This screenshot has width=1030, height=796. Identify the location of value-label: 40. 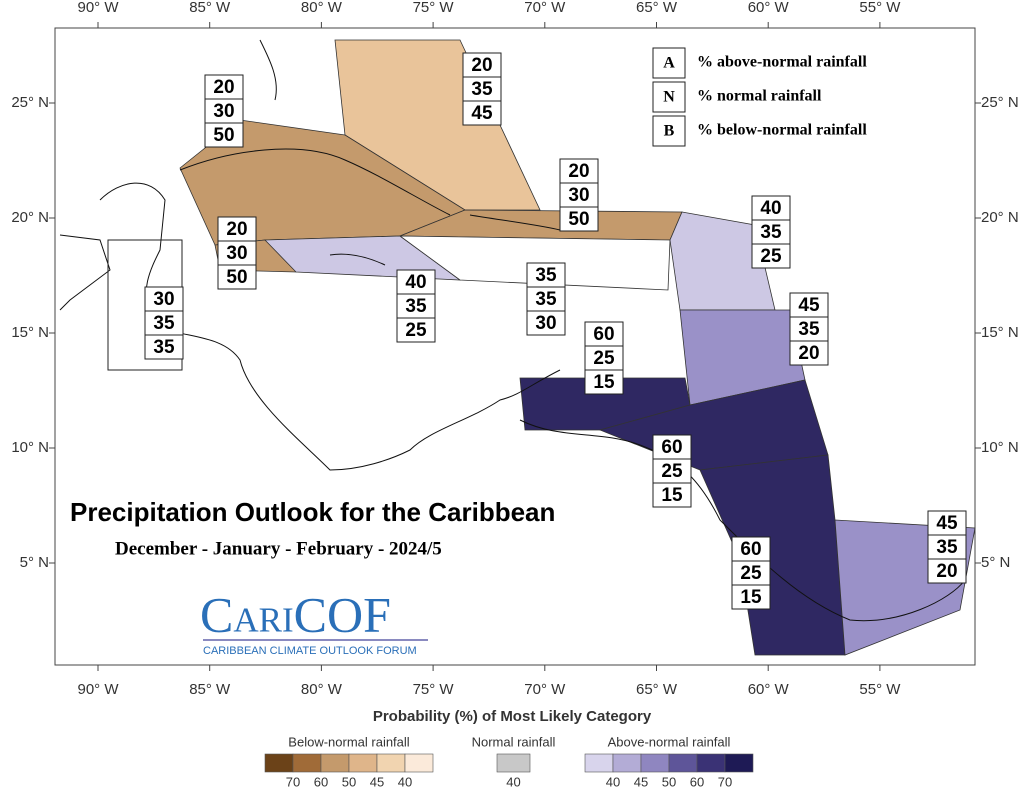
(415, 282).